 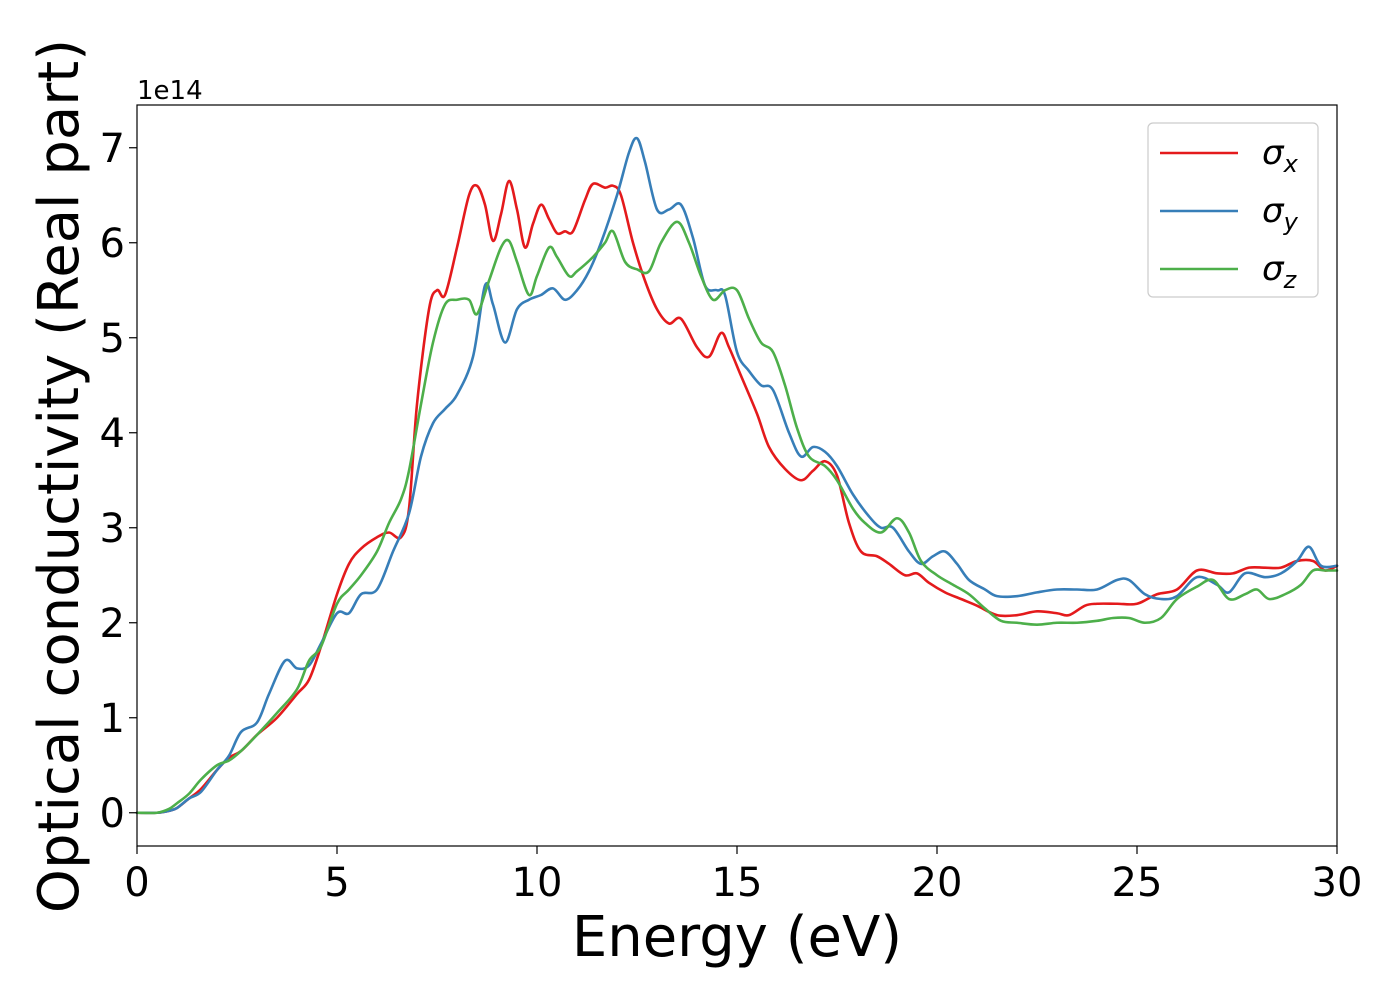 I want to click on y-tick-label: 2, so click(x=112, y=624).